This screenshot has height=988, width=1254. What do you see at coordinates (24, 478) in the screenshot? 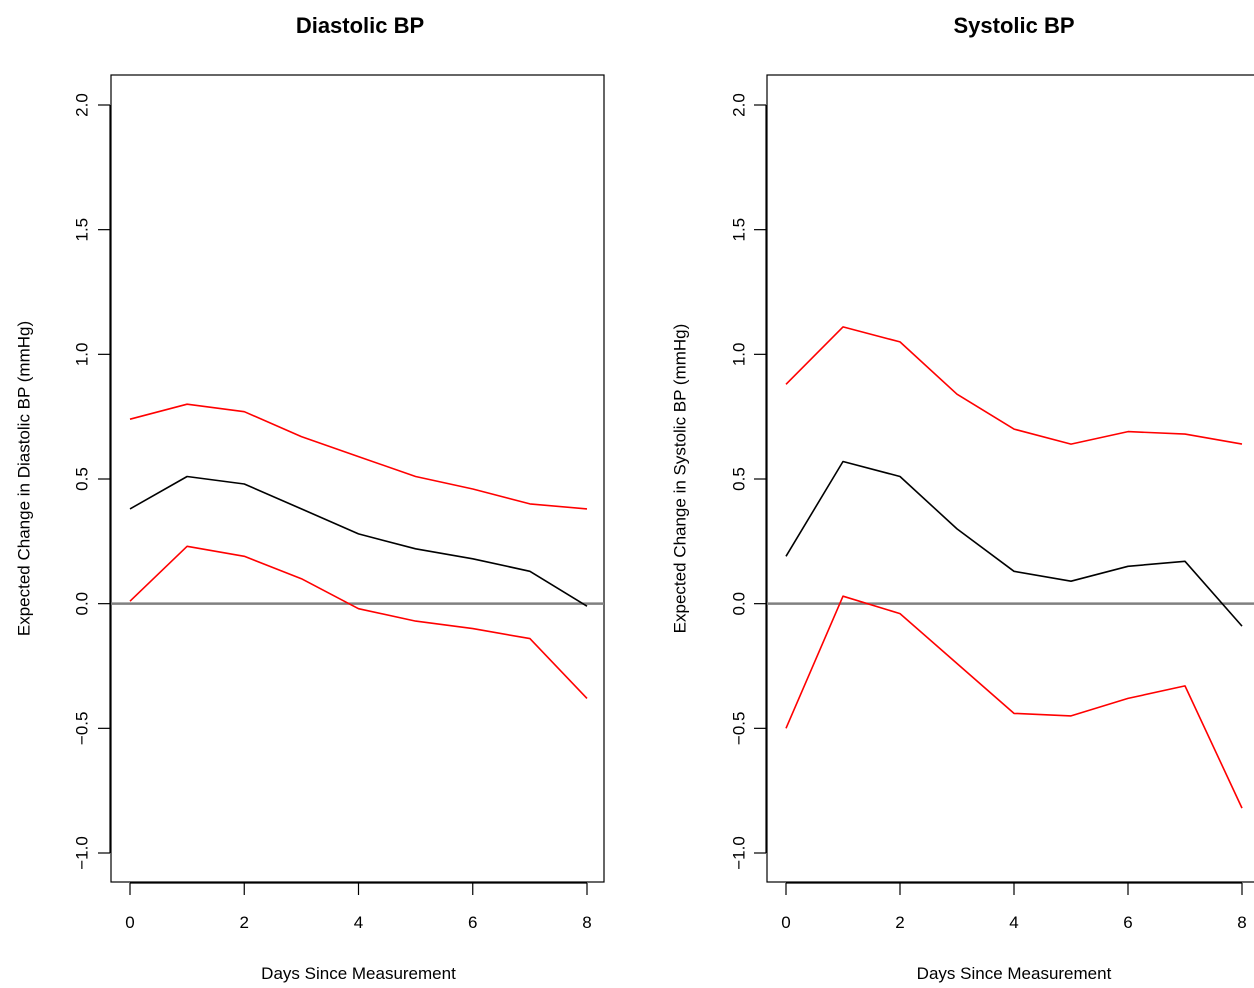
I see `y-axis-label: Expected Change in Diastolic BP (mmHg)` at bounding box center [24, 478].